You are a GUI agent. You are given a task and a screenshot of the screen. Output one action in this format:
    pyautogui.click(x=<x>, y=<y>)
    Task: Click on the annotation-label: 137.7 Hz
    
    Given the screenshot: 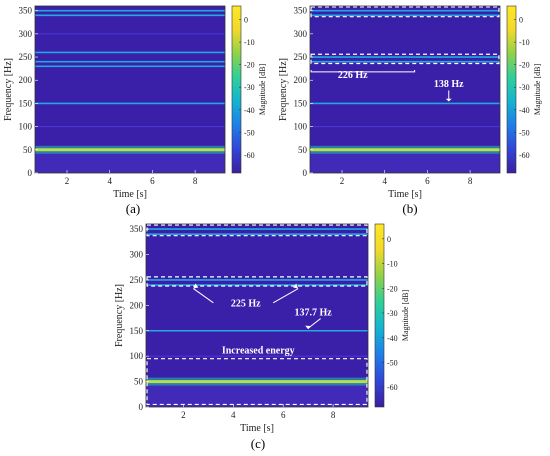 What is the action you would take?
    pyautogui.click(x=314, y=313)
    